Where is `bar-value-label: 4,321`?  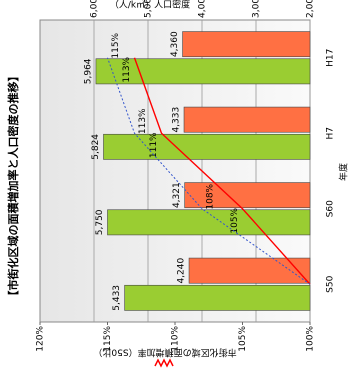
bar-value-label: 4,321 is located at coordinates (177, 195).